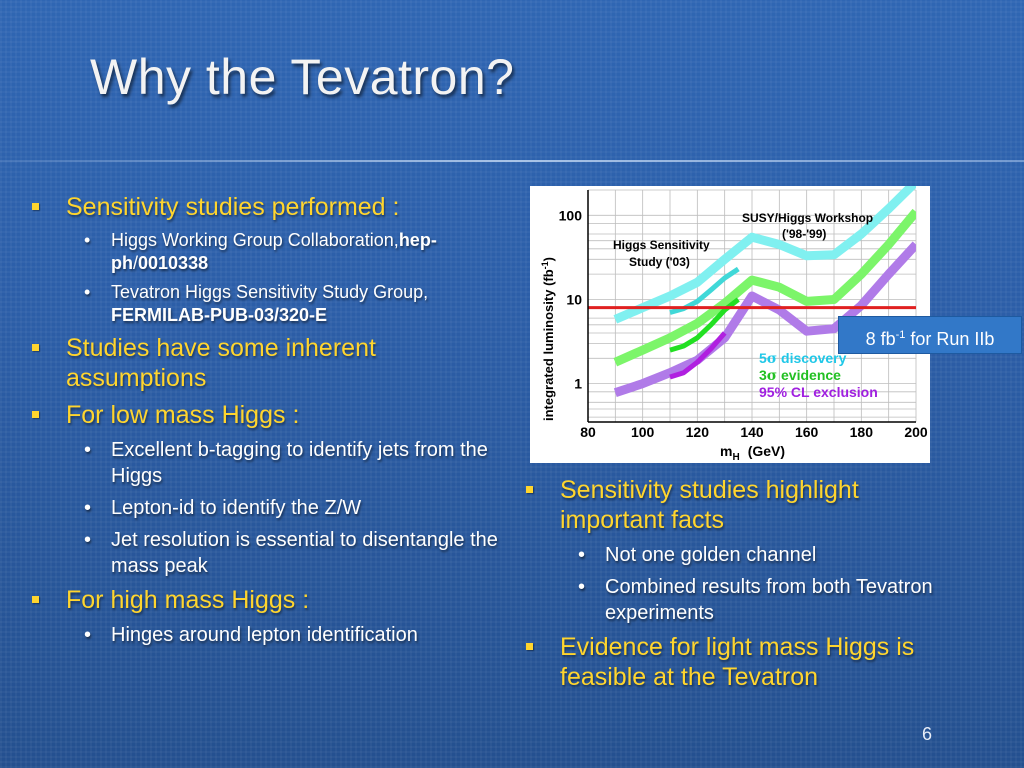  What do you see at coordinates (236, 508) in the screenshot?
I see `sub-bullet-text: Lepton-id to identify the Z/W` at bounding box center [236, 508].